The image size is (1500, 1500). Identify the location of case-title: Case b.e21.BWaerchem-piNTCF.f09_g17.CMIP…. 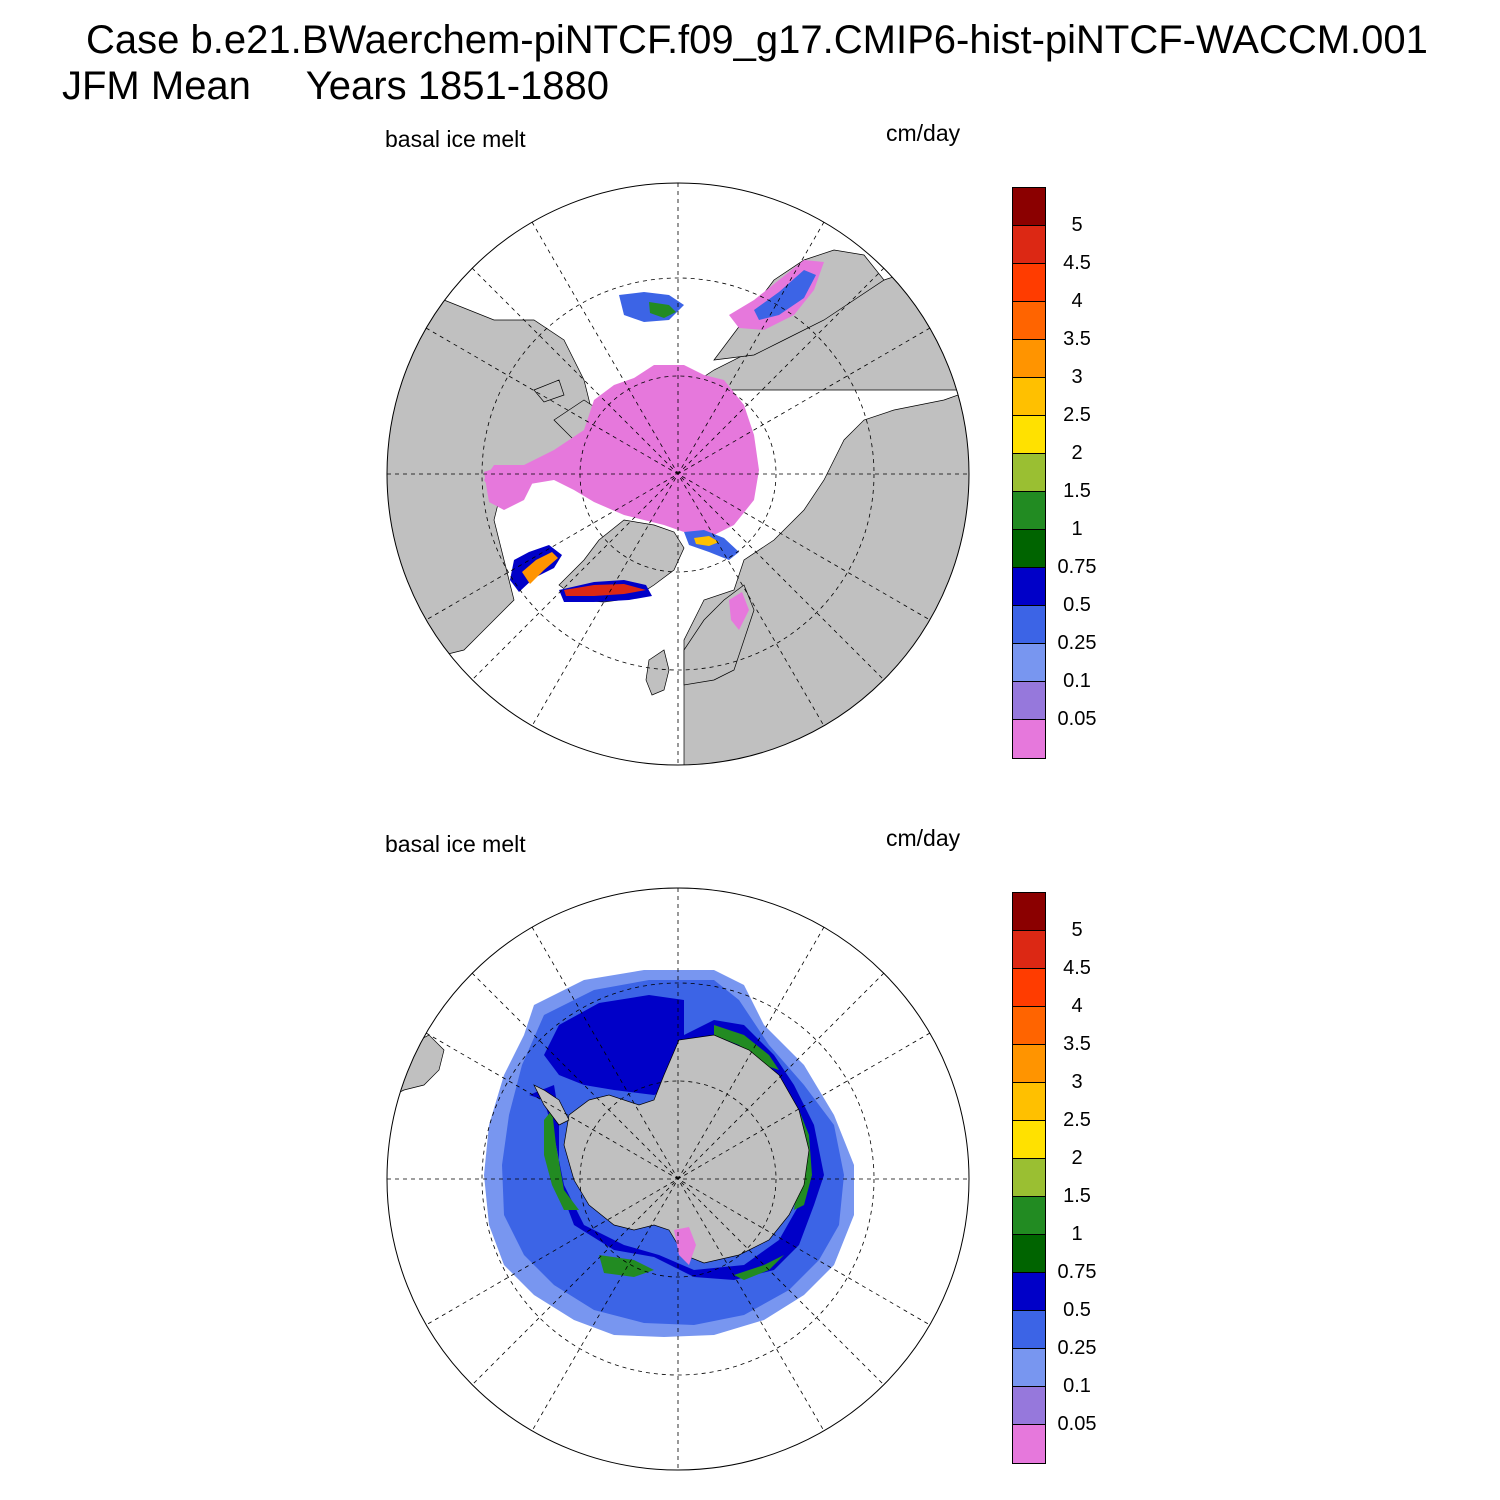
(757, 40).